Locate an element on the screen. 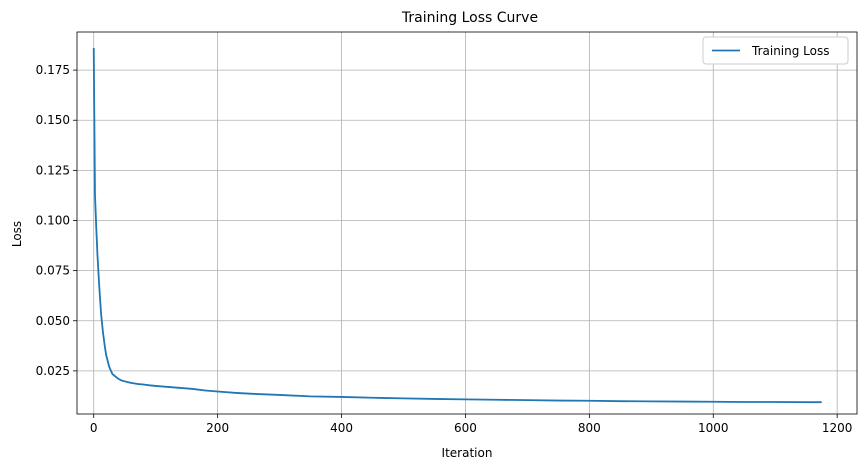  chart-title: Training Loss Curve is located at coordinates (469, 18).